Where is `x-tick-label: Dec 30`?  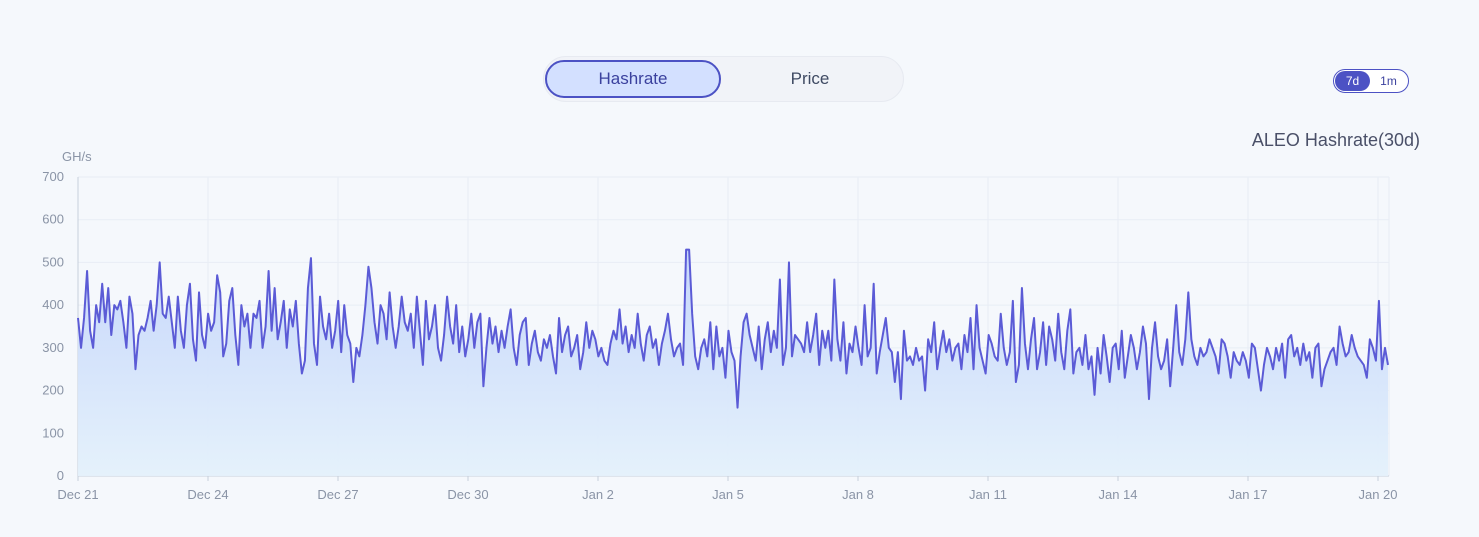 x-tick-label: Dec 30 is located at coordinates (467, 494).